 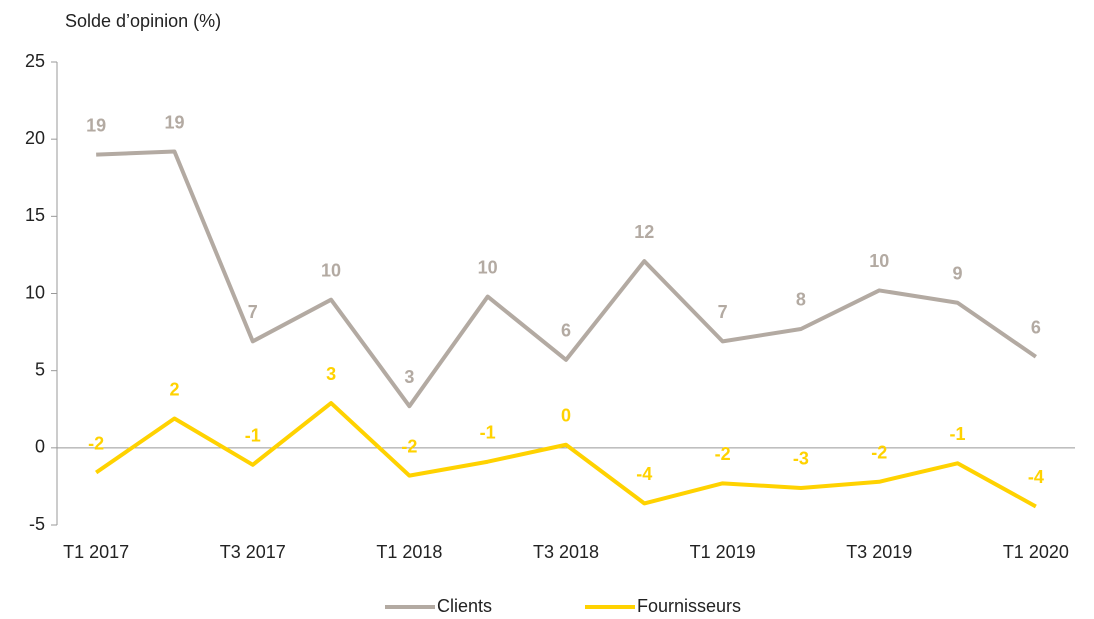 What do you see at coordinates (35, 292) in the screenshot?
I see `y-tick-label: 10` at bounding box center [35, 292].